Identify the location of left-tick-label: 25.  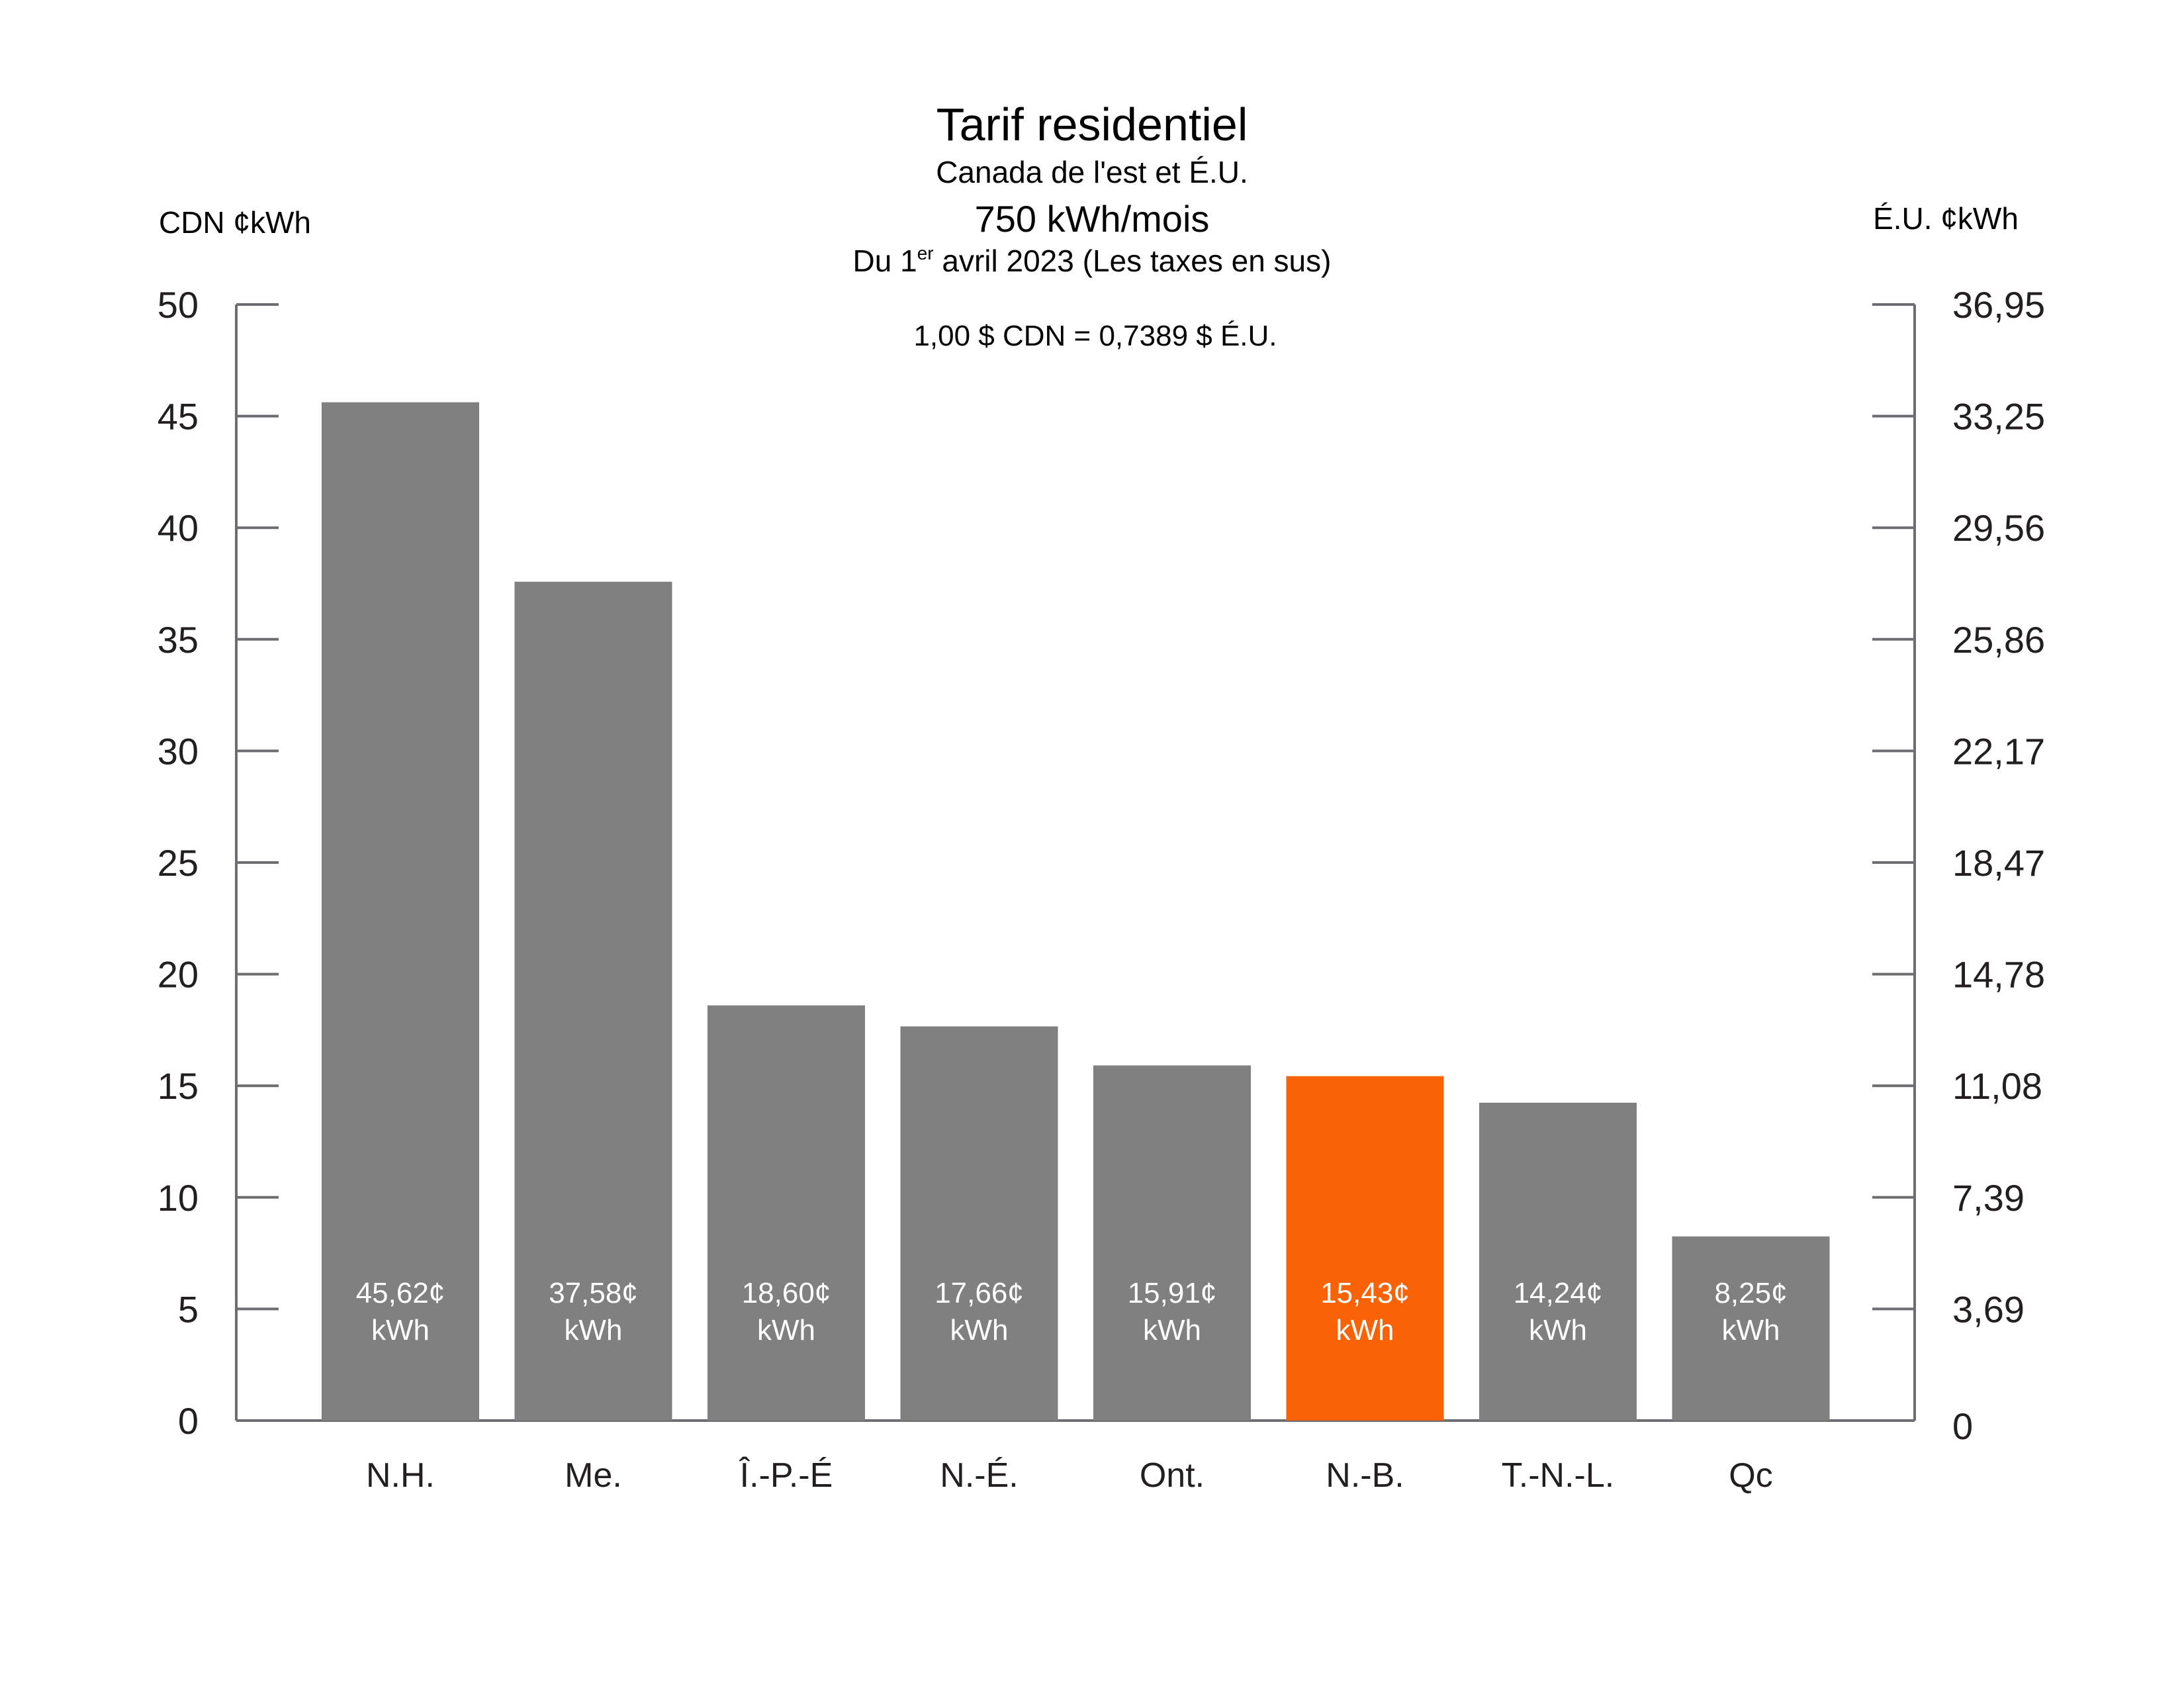
(178, 863).